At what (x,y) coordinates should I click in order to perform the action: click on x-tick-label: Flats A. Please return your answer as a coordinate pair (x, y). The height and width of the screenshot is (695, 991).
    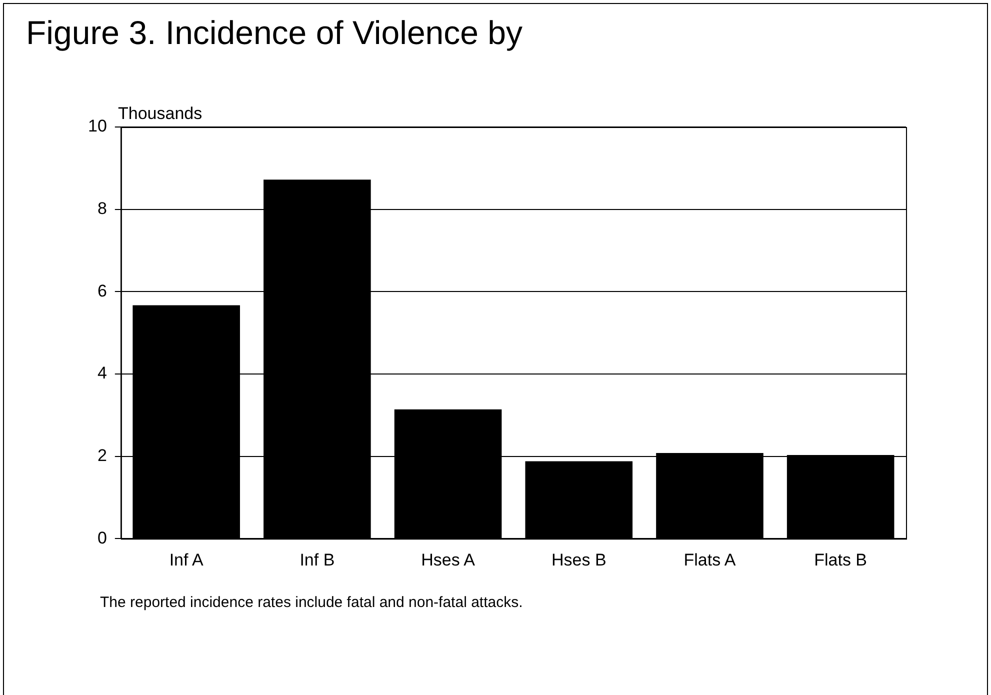
    Looking at the image, I should click on (710, 560).